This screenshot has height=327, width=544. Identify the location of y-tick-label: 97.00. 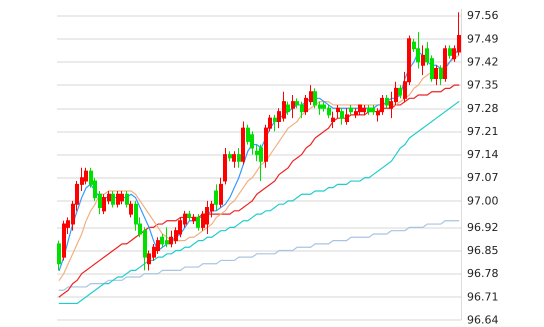
(482, 201).